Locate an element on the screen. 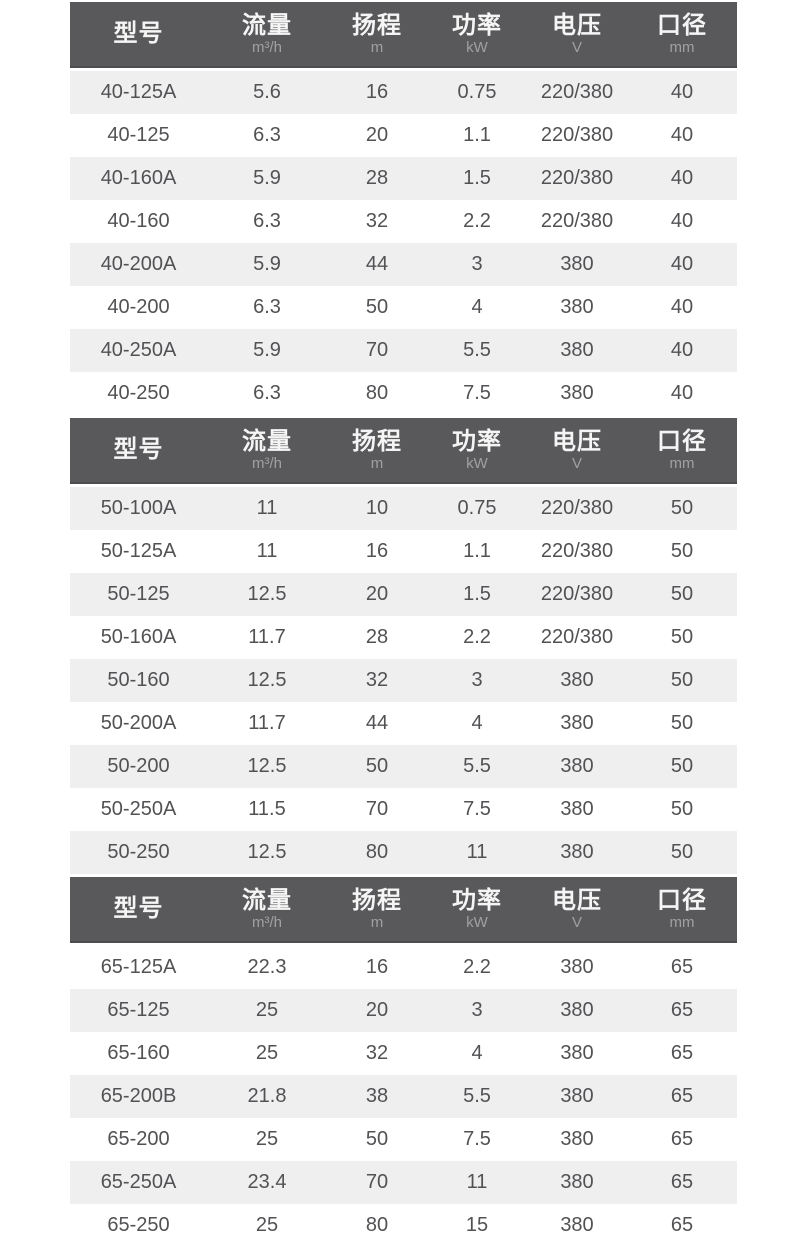 This screenshot has width=790, height=1240. value-cell: 22.3 is located at coordinates (267, 967).